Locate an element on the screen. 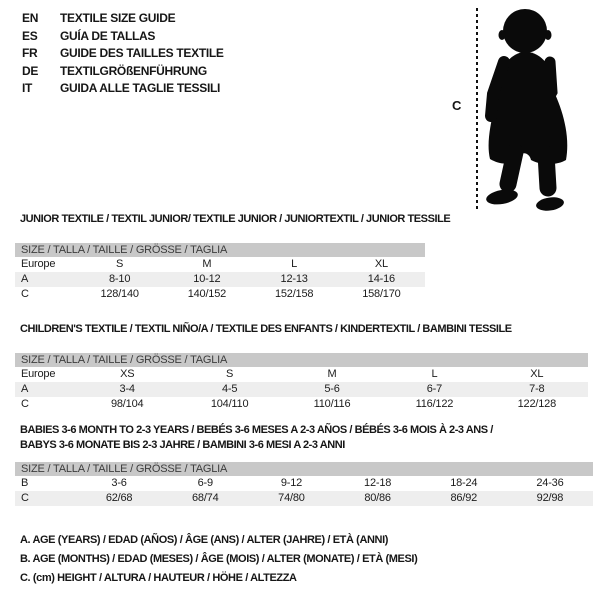 This screenshot has height=600, width=600. guide-title: TEXTILGRÖßENFÜHRUNG is located at coordinates (133, 70).